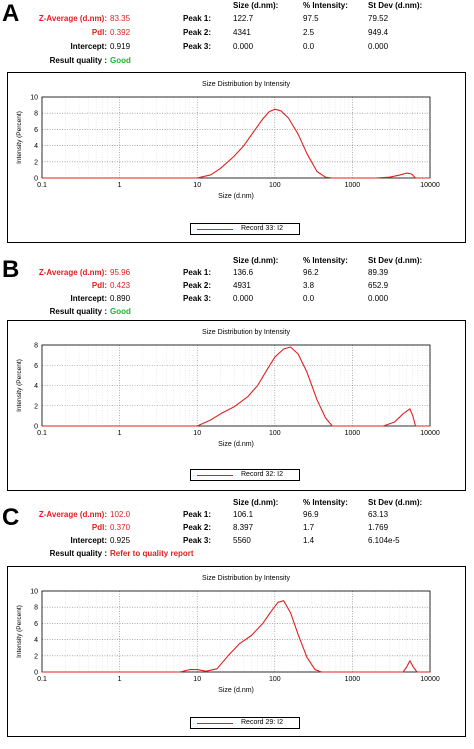 This screenshot has width=474, height=749. What do you see at coordinates (378, 514) in the screenshot?
I see `peak1-stdev: 63.13` at bounding box center [378, 514].